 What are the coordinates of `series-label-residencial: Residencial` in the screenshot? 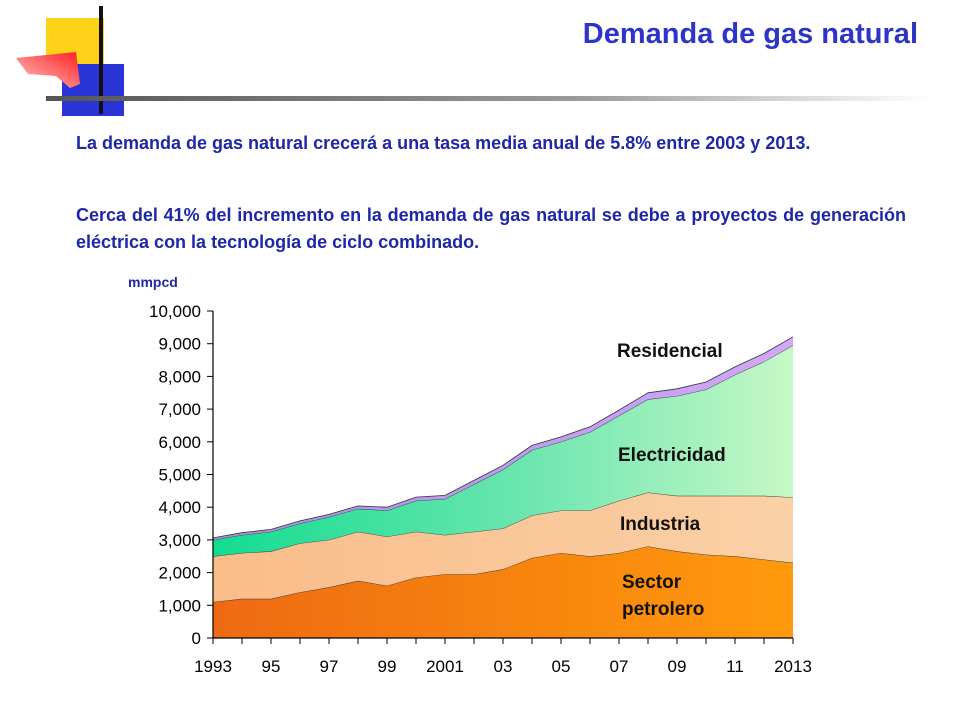 It's located at (670, 351).